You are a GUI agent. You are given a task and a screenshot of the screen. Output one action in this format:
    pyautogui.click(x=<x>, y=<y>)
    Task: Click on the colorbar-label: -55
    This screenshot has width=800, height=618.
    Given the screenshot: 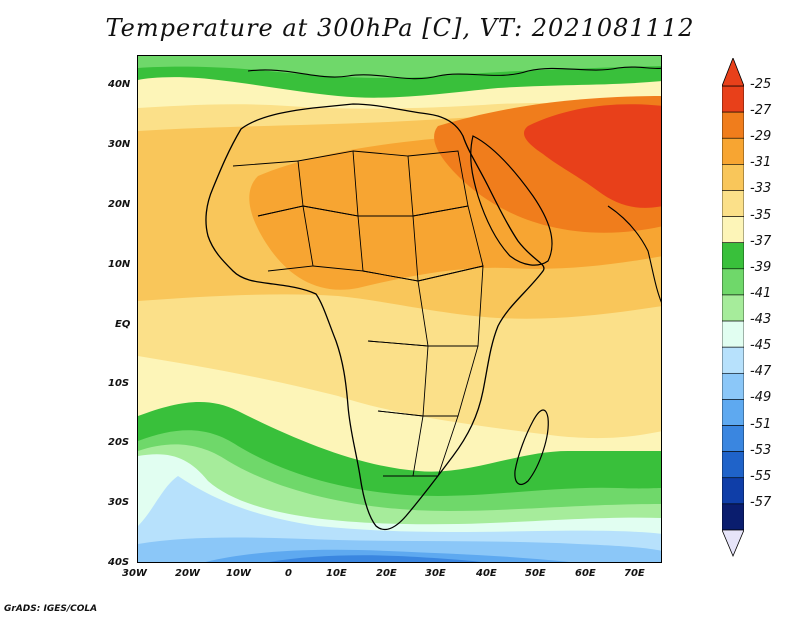 What is the action you would take?
    pyautogui.click(x=761, y=476)
    